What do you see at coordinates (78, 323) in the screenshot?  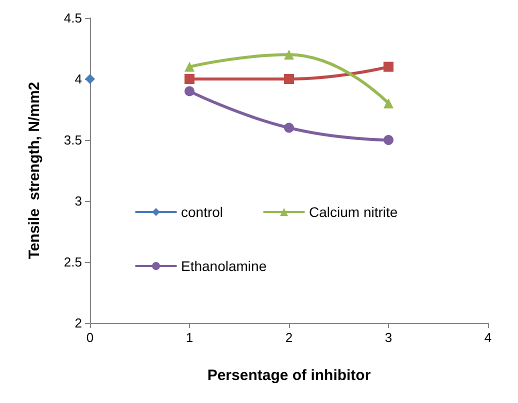 I see `y-tick-label: 2` at bounding box center [78, 323].